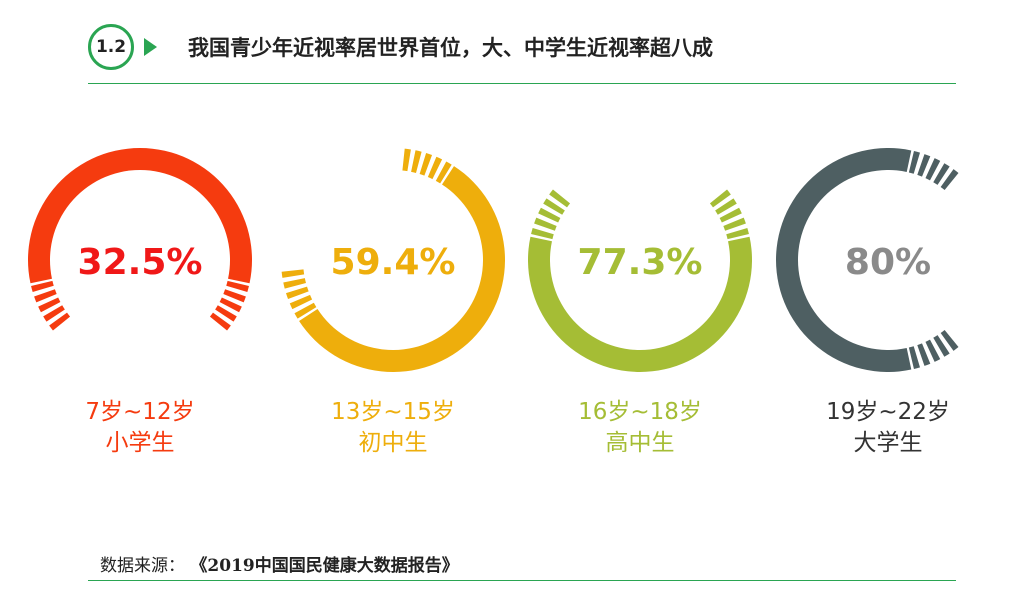 The height and width of the screenshot is (591, 1009). What do you see at coordinates (150, 47) in the screenshot?
I see `play-arrow-icon` at bounding box center [150, 47].